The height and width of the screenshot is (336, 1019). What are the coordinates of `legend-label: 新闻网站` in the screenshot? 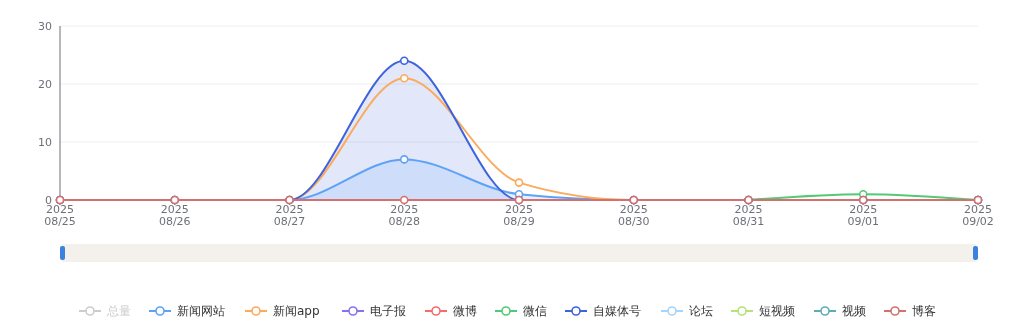 It's located at (201, 311).